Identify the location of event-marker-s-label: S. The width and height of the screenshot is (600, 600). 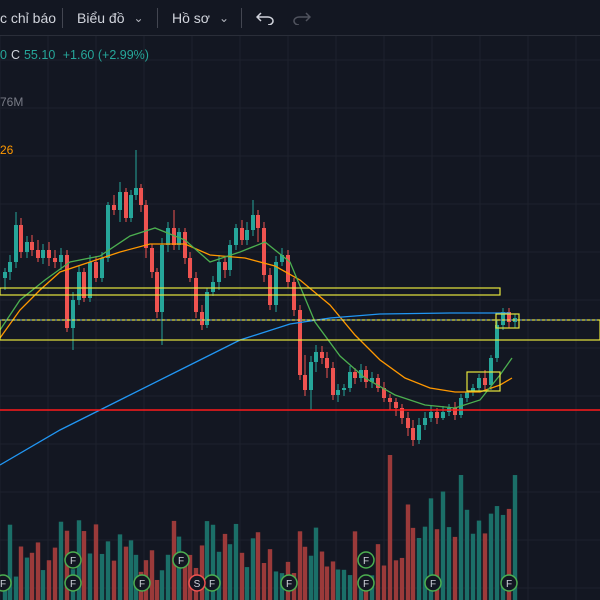
(197, 584).